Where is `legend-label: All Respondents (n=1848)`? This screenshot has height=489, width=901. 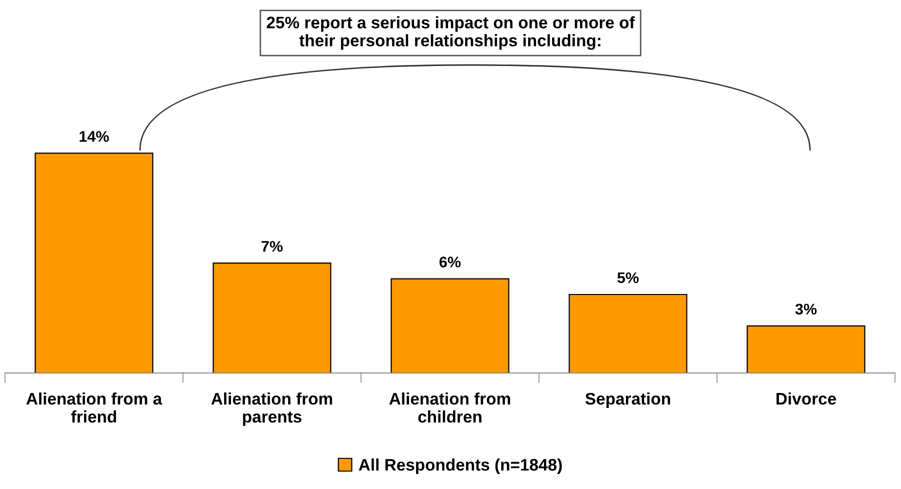
legend-label: All Respondents (n=1848) is located at coordinates (460, 466).